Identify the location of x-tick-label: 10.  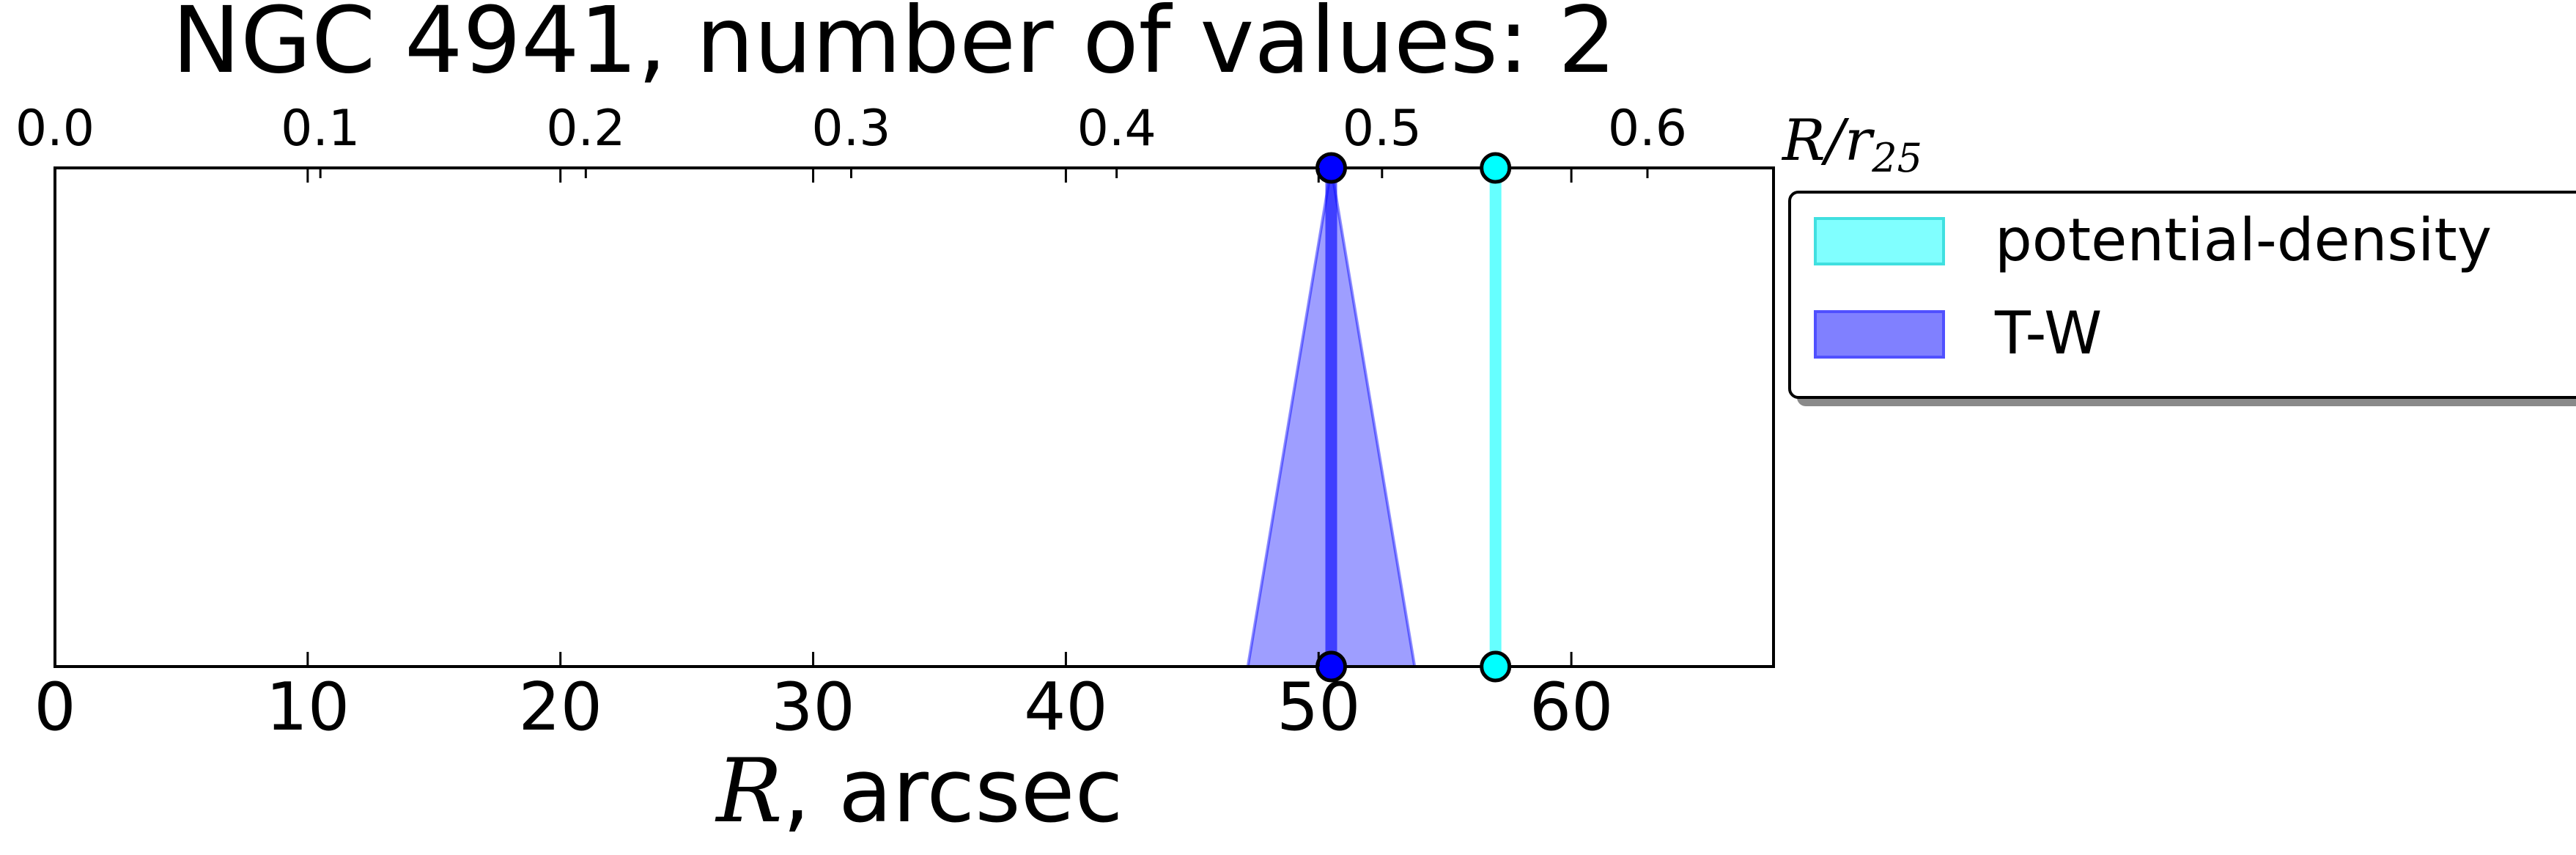
(308, 707).